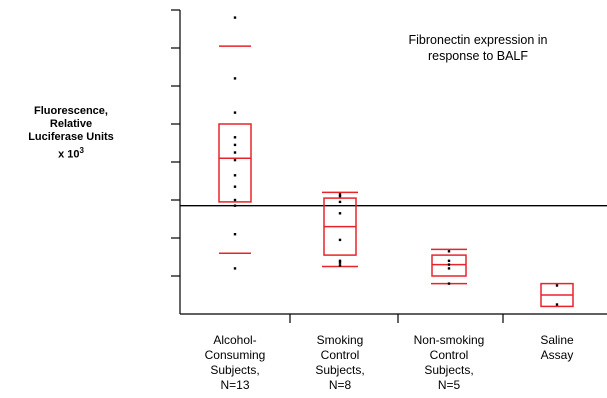 This screenshot has width=607, height=398. I want to click on category-label-line: Assay, so click(557, 355).